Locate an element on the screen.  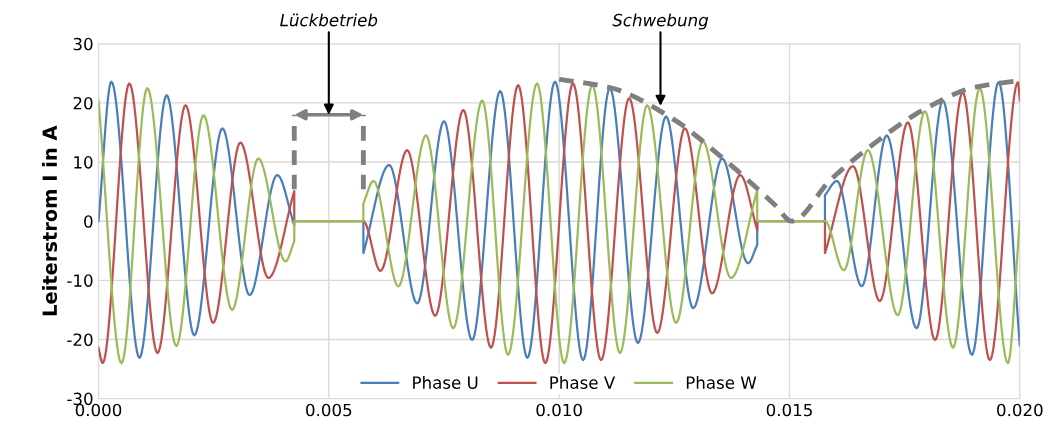
y-axis-title: Leiterstrom I in A is located at coordinates (50, 220).